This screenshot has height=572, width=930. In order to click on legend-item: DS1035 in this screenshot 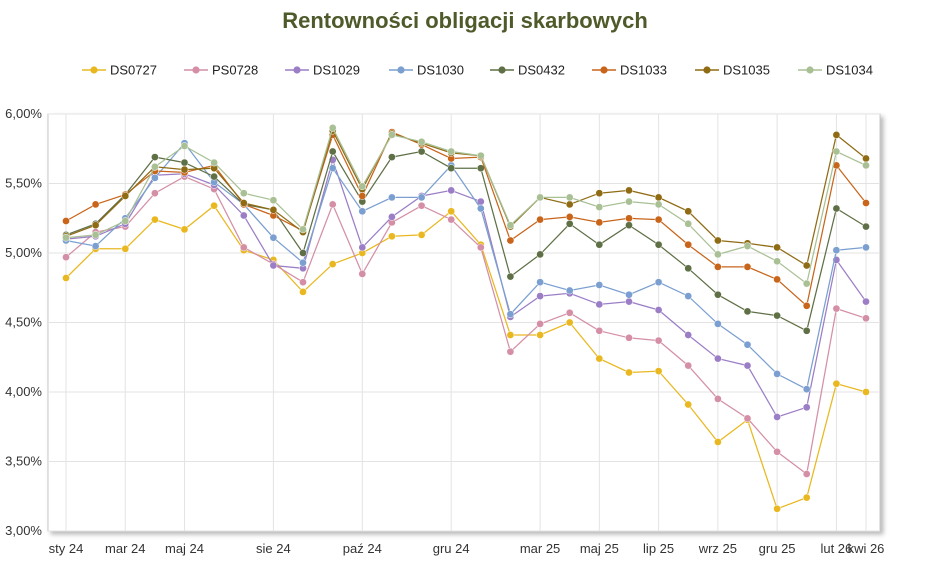, I will do `click(732, 70)`.